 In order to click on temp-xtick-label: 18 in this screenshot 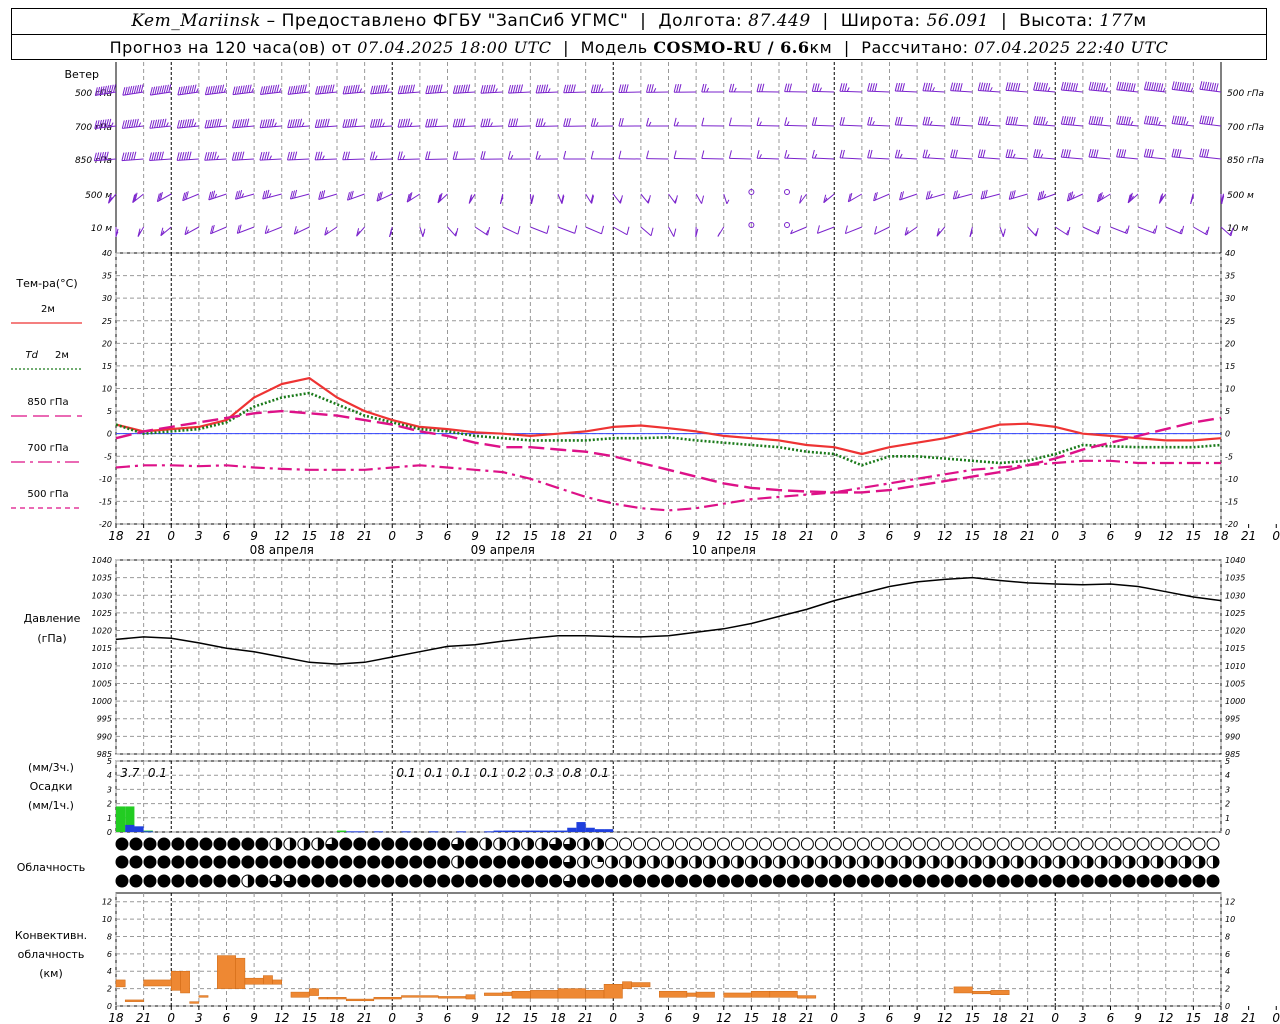, I will do `click(558, 536)`.